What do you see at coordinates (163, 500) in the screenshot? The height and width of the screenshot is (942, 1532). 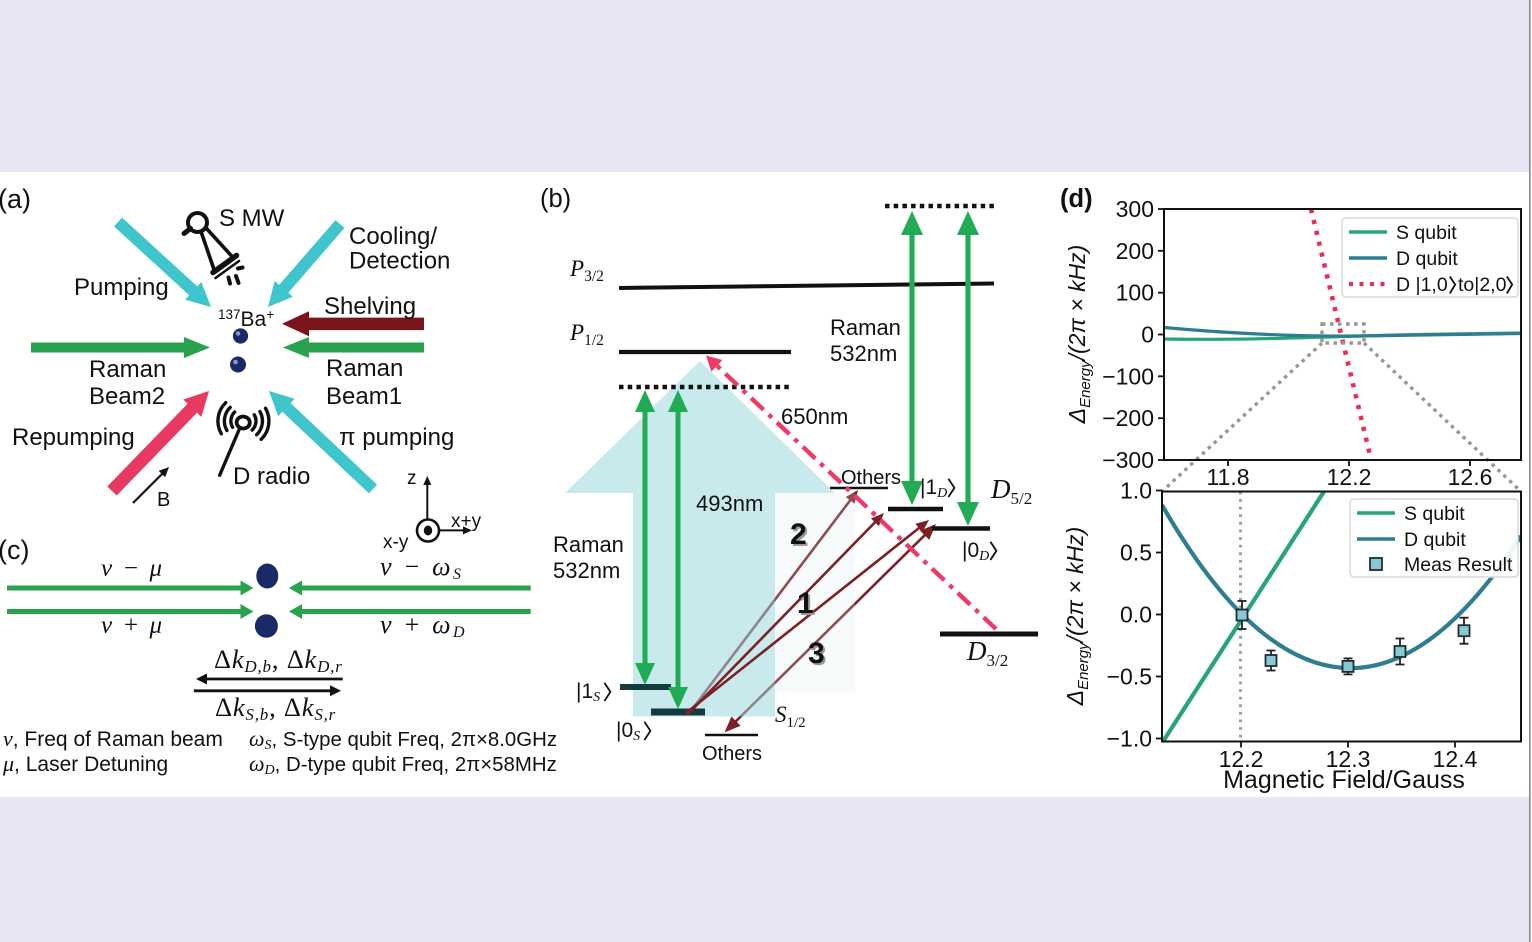 I see `svg-text: B` at bounding box center [163, 500].